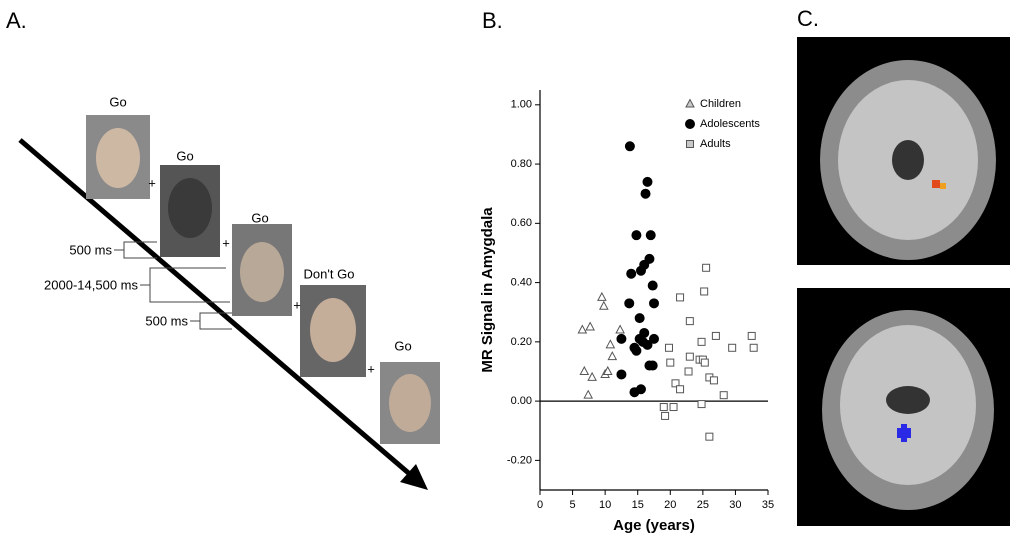  What do you see at coordinates (720, 104) in the screenshot?
I see `legend-label: Children` at bounding box center [720, 104].